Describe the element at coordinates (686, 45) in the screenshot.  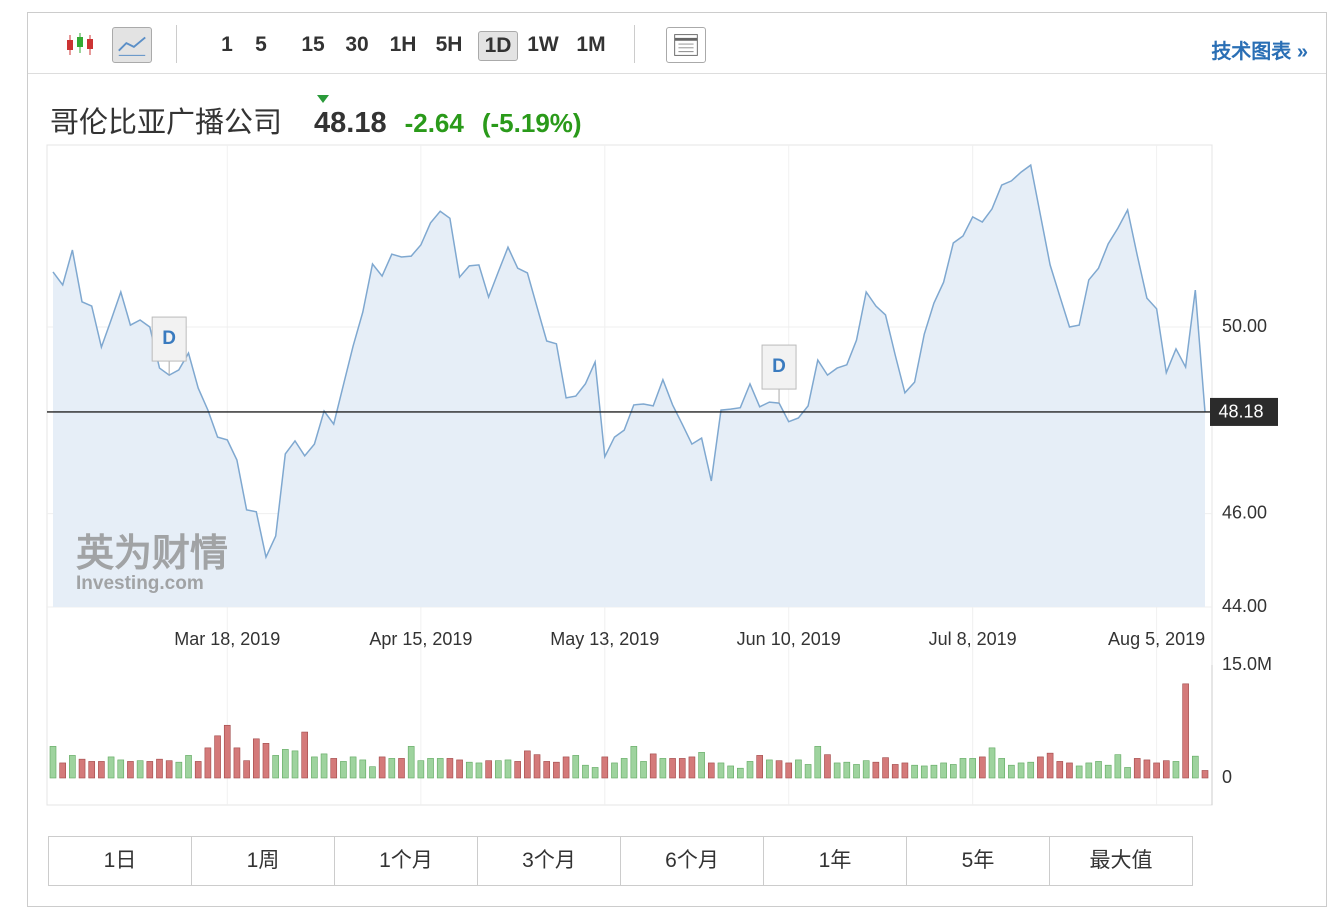
I see `table-icon` at that location.